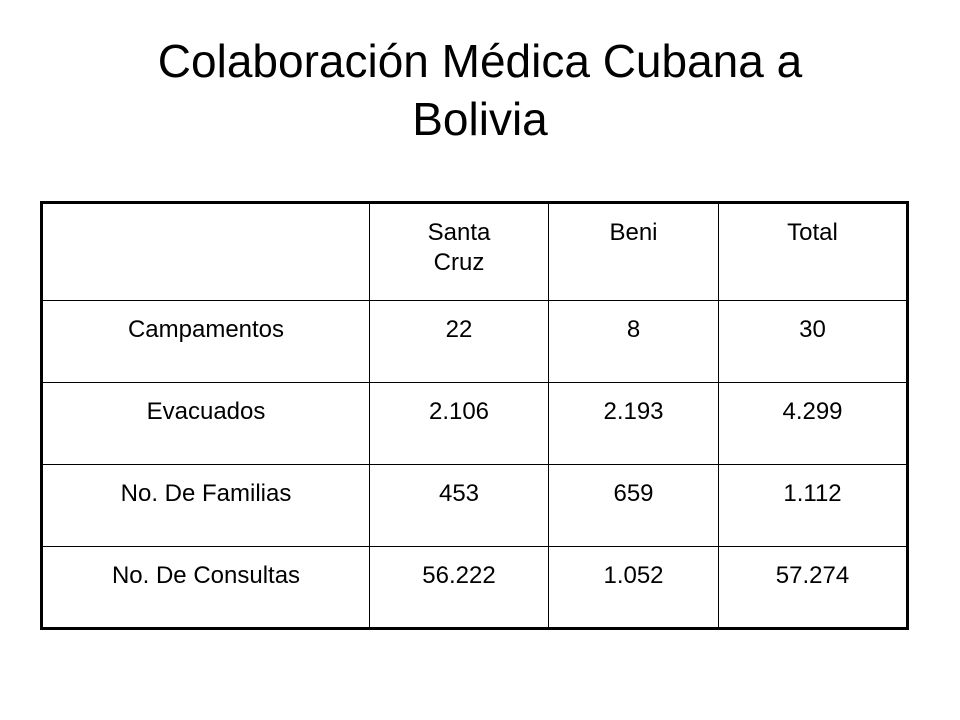  What do you see at coordinates (633, 251) in the screenshot?
I see `header-beni: Beni` at bounding box center [633, 251].